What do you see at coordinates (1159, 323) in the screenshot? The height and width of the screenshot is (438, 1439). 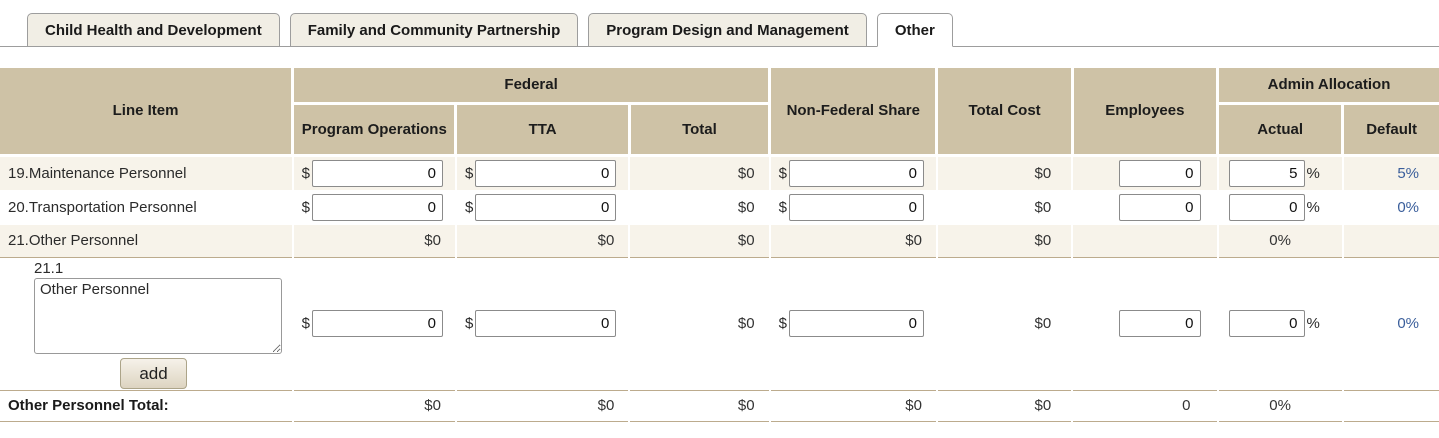 I see `row211-employees-input` at bounding box center [1159, 323].